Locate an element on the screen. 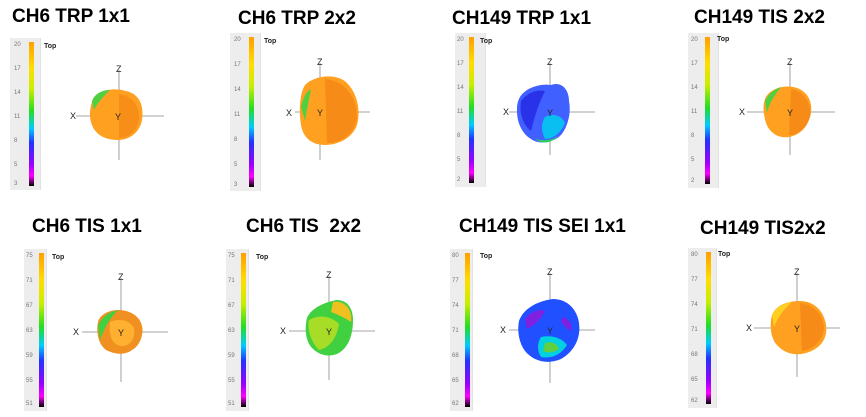 The height and width of the screenshot is (417, 866). pattern-green is located at coordinates (551, 347).